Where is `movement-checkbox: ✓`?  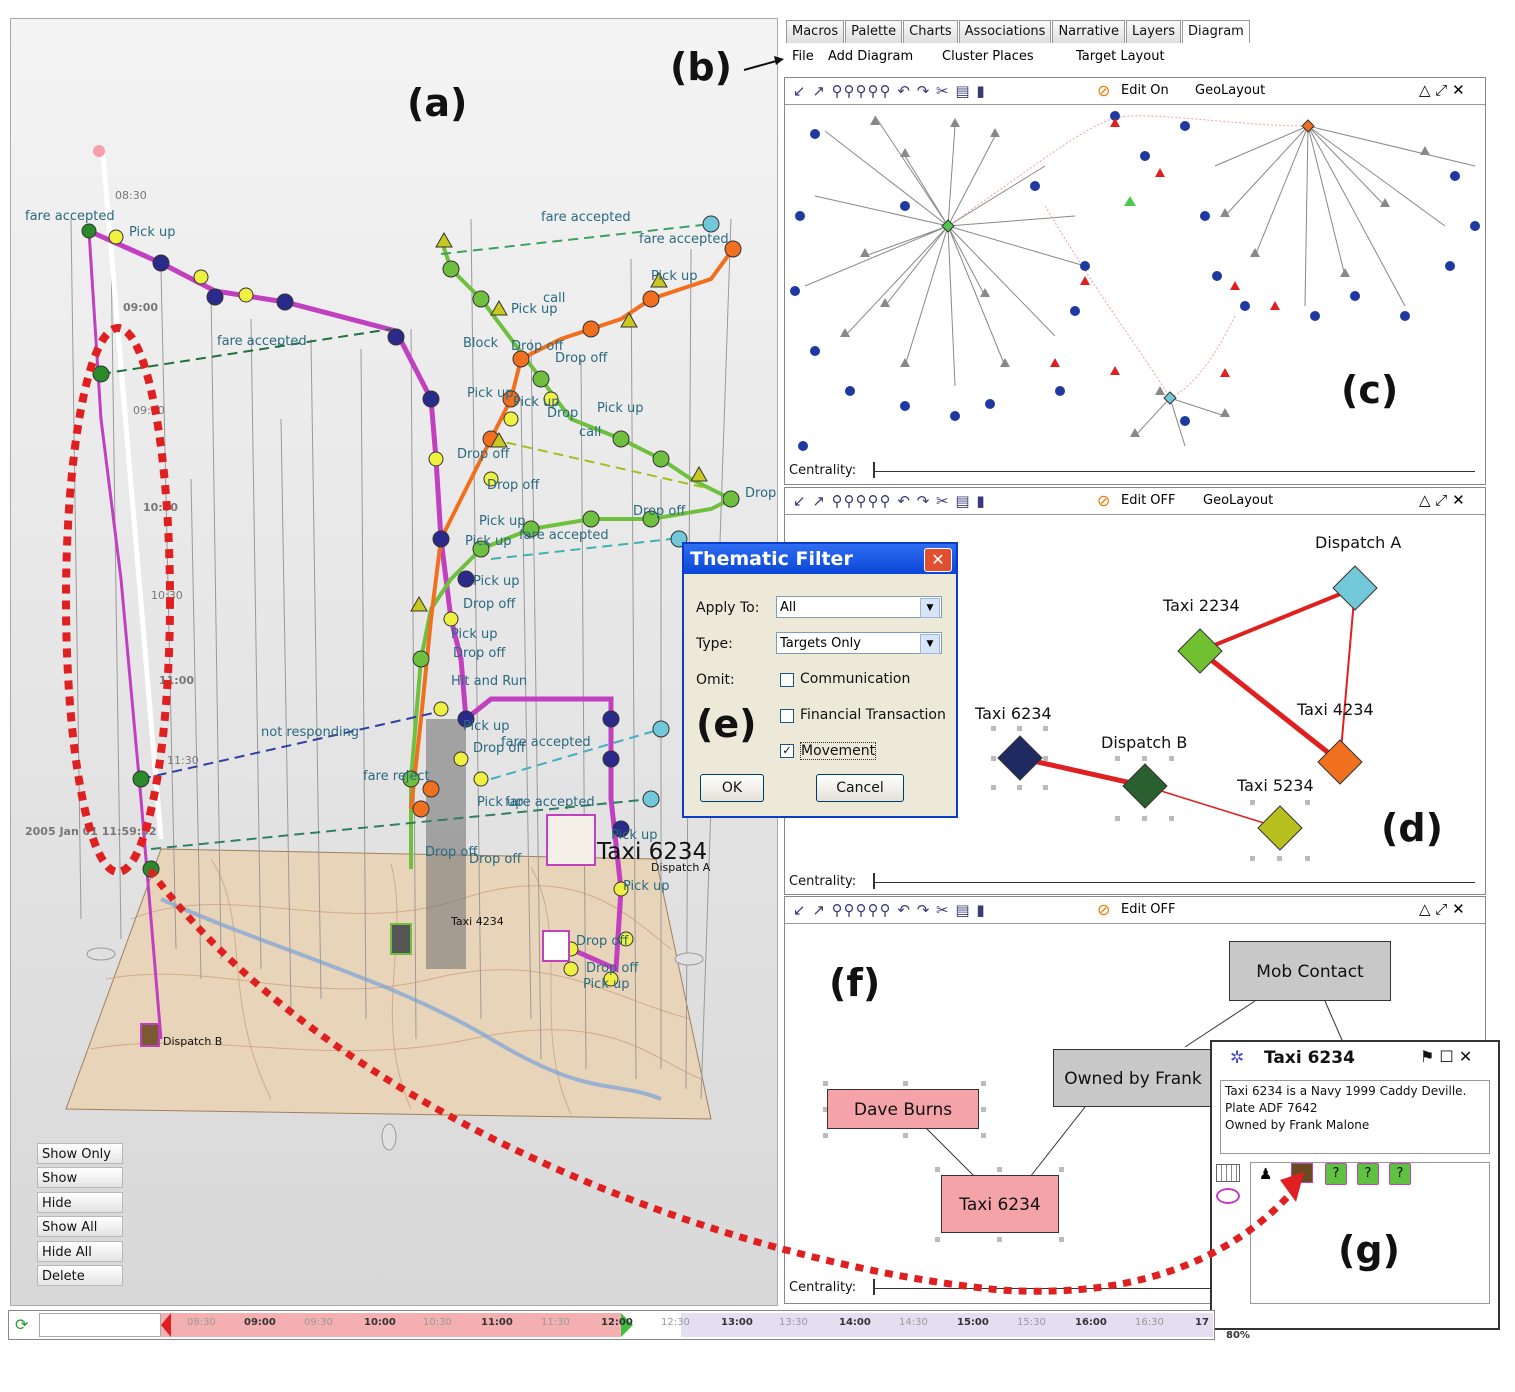 movement-checkbox: ✓ is located at coordinates (787, 751).